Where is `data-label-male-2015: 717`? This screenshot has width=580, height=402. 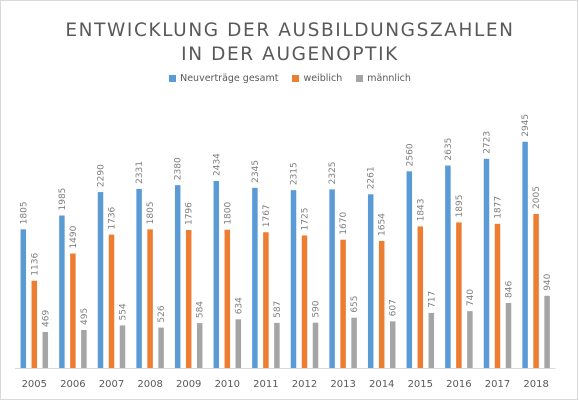 data-label-male-2015: 717 is located at coordinates (432, 299).